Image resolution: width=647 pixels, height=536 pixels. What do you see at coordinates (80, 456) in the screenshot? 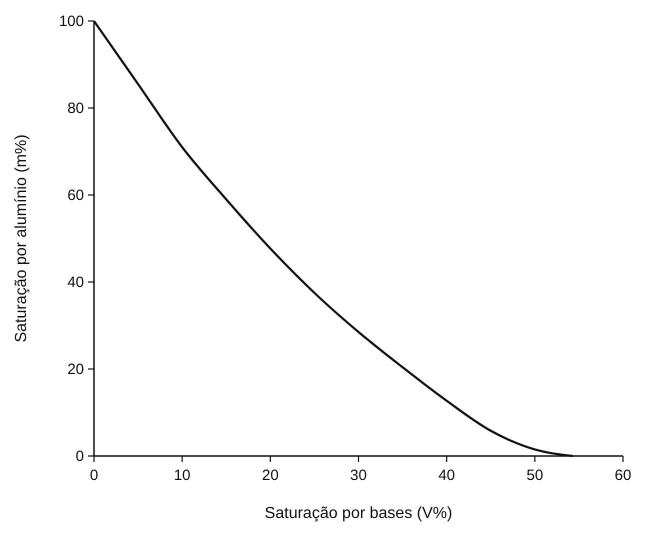
I see `y-tick-label: 0` at bounding box center [80, 456].